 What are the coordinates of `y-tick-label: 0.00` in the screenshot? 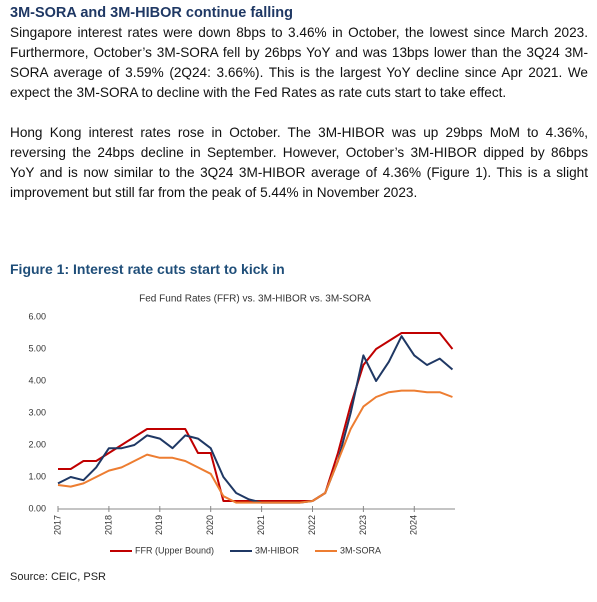 It's located at (37, 508).